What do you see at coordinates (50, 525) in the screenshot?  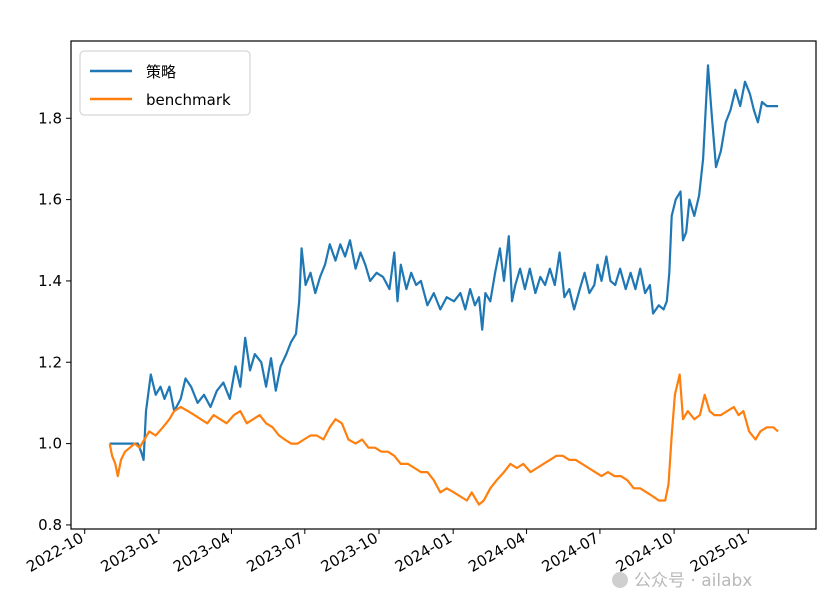 I see `y-tick-label: 0.8` at bounding box center [50, 525].